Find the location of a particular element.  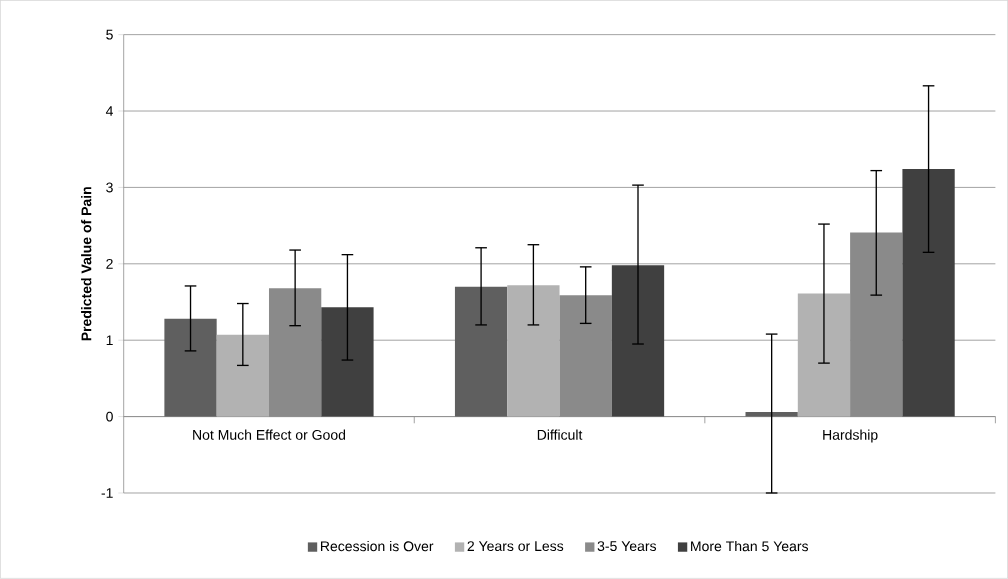

legend-label: 3-5 Years is located at coordinates (627, 546).